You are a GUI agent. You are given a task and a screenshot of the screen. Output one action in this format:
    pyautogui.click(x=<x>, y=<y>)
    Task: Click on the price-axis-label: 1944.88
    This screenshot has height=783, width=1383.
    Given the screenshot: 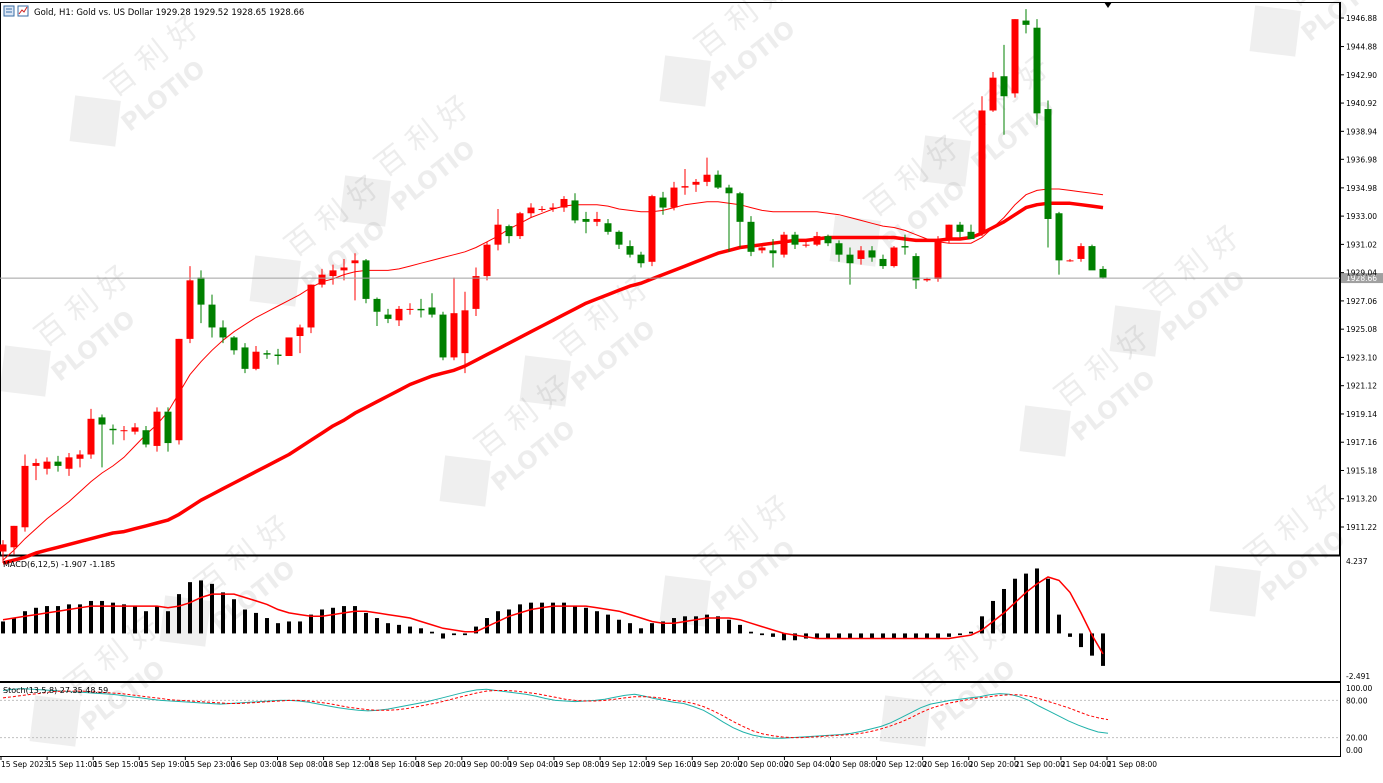 What is the action you would take?
    pyautogui.click(x=1361, y=47)
    